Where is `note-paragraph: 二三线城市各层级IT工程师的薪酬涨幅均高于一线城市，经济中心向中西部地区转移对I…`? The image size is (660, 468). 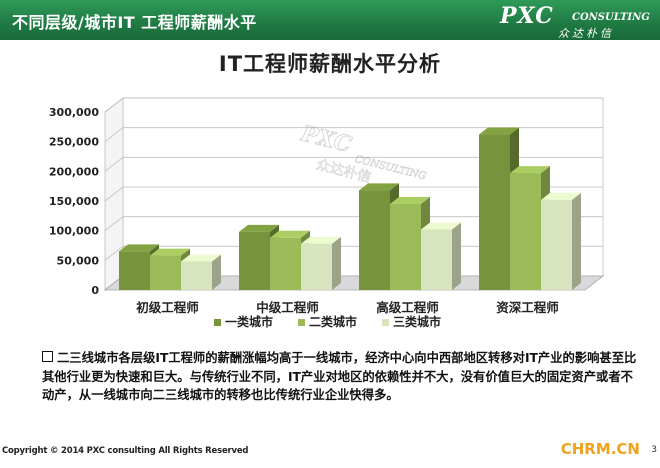 note-paragraph: 二三线城市各层级IT工程师的薪酬涨幅均高于一线城市，经济中心向中西部地区转移对I… is located at coordinates (342, 377).